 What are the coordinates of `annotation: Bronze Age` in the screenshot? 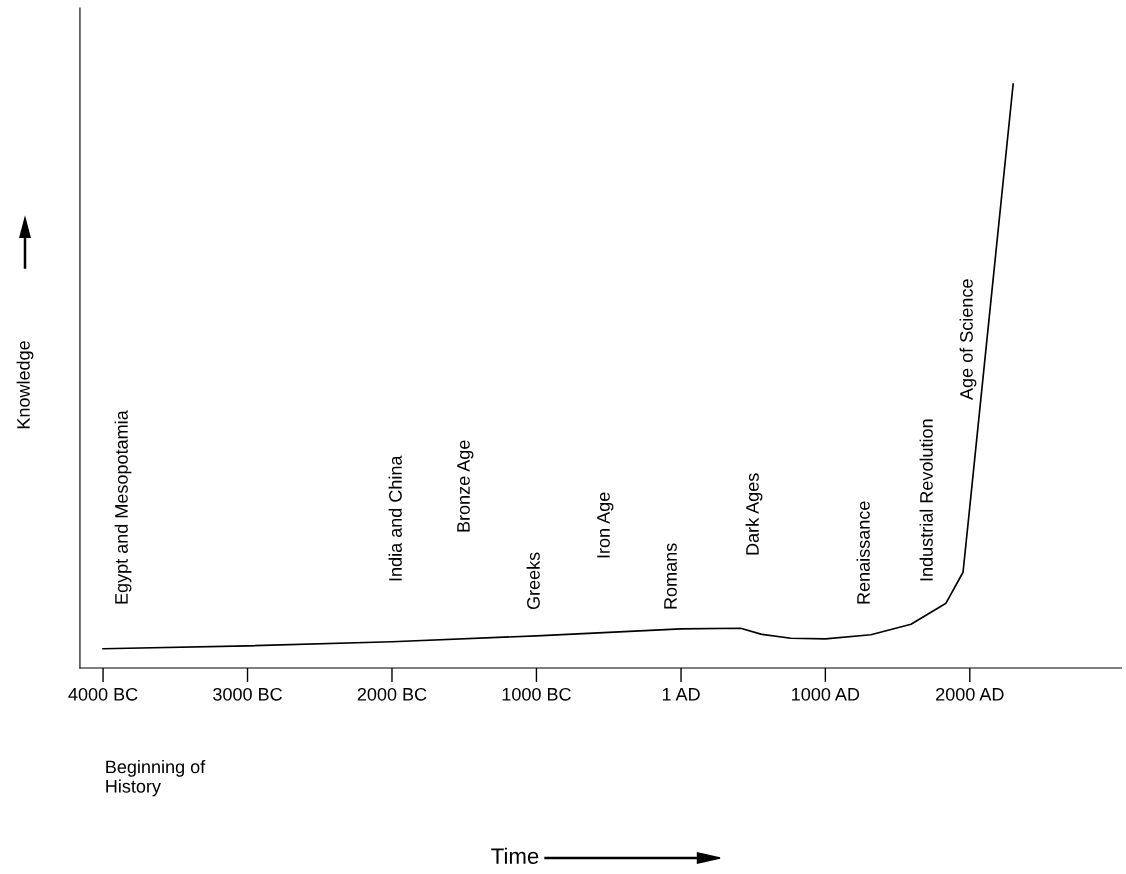 It's located at (465, 486).